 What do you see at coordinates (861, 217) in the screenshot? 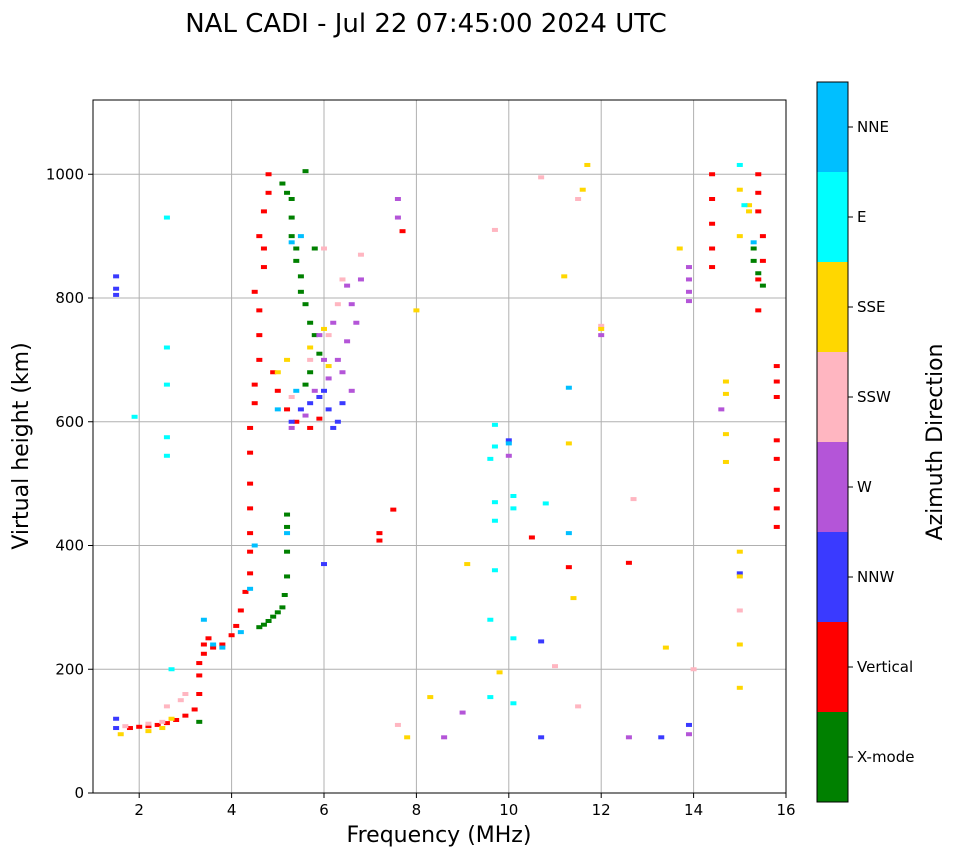
I see `colorbar-label-e: E` at bounding box center [861, 217].